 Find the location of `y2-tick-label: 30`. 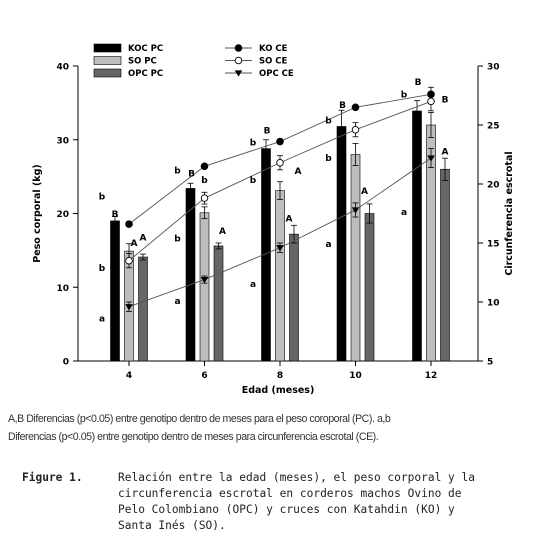

y2-tick-label: 30 is located at coordinates (493, 68).